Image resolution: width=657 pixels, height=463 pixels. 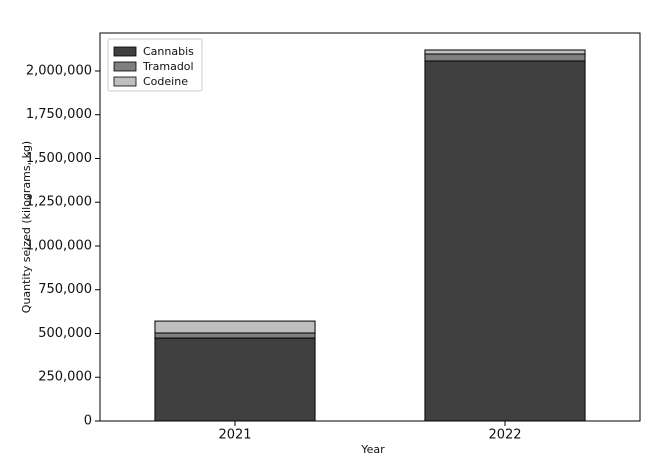 What do you see at coordinates (504, 435) in the screenshot?
I see `x-tick-label: 2022` at bounding box center [504, 435].